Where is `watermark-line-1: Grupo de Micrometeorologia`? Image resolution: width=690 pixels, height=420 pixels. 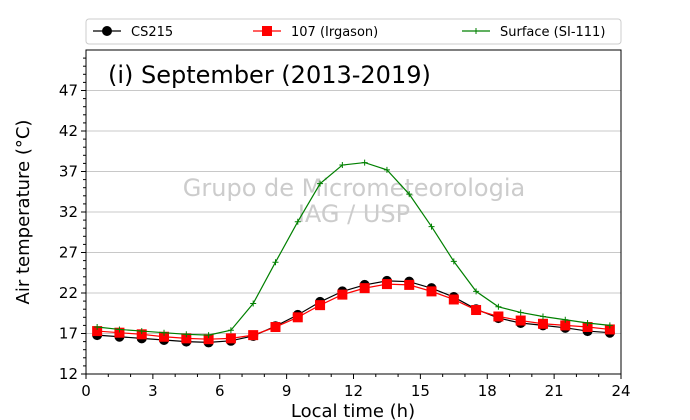 watermark-line-1: Grupo de Micrometeorologia is located at coordinates (354, 188).